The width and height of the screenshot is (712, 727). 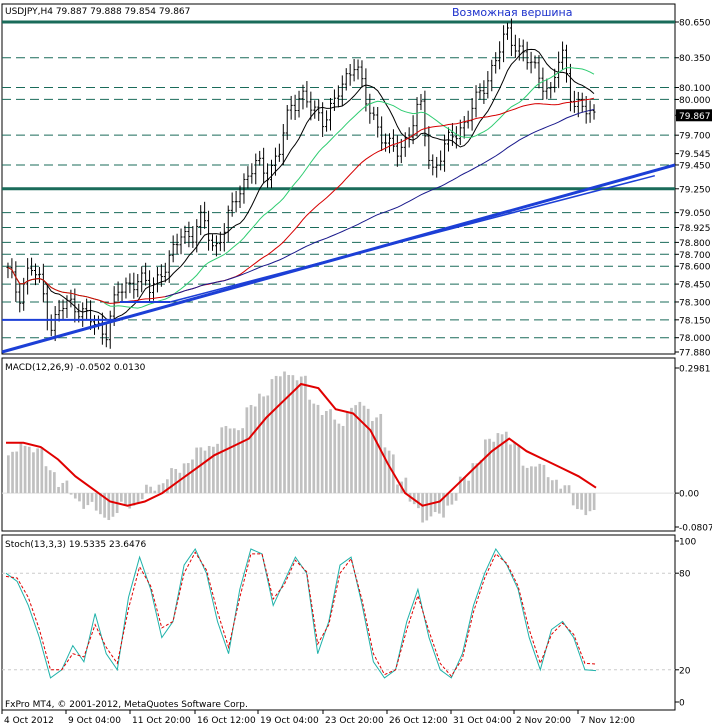 What do you see at coordinates (695, 137) in the screenshot?
I see `price-label: 79.700` at bounding box center [695, 137].